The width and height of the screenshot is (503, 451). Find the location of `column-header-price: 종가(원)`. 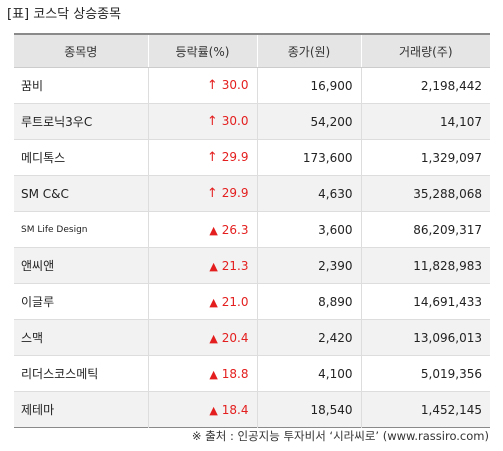

column-header-price: 종가(원) is located at coordinates (309, 51).